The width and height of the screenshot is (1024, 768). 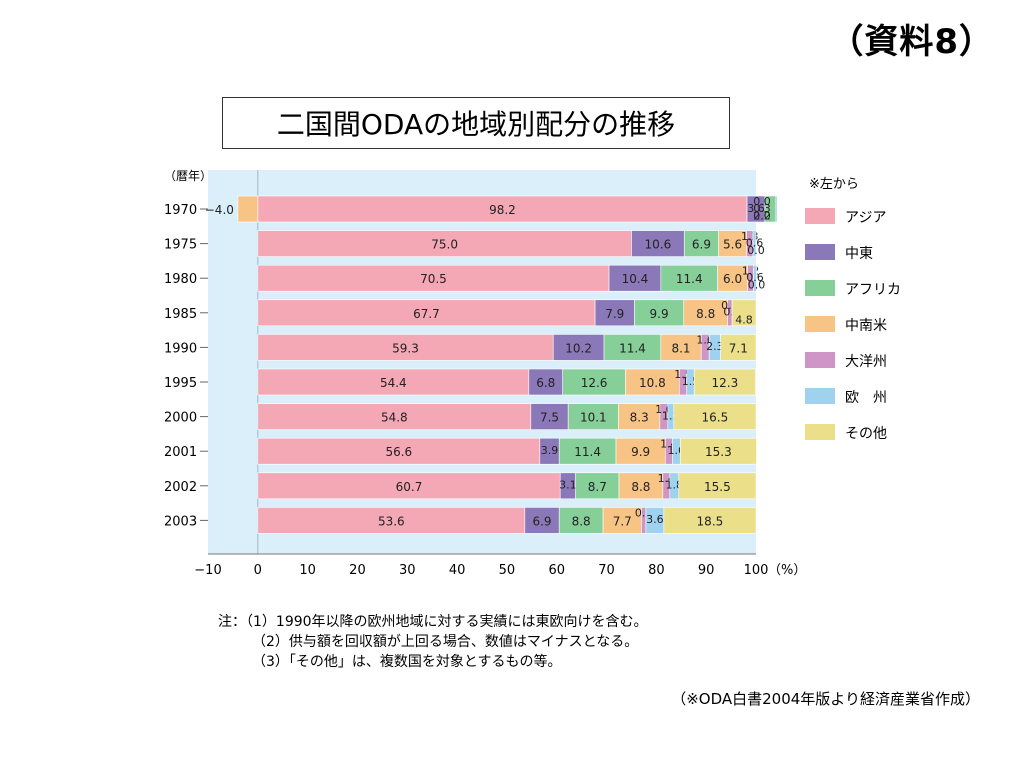 What do you see at coordinates (393, 383) in the screenshot?
I see `data-label: 54.4` at bounding box center [393, 383].